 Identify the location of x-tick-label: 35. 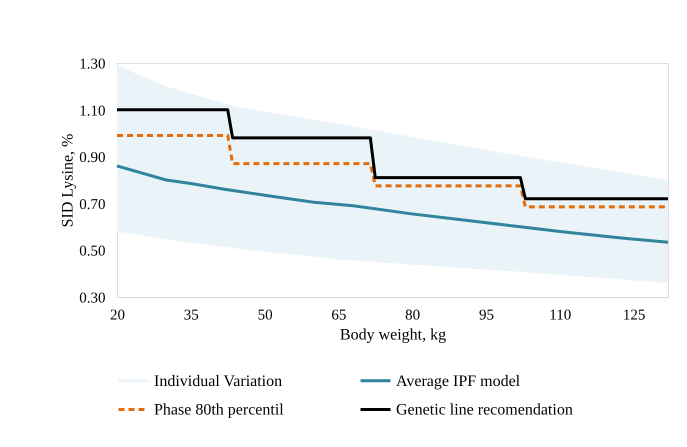
(191, 316).